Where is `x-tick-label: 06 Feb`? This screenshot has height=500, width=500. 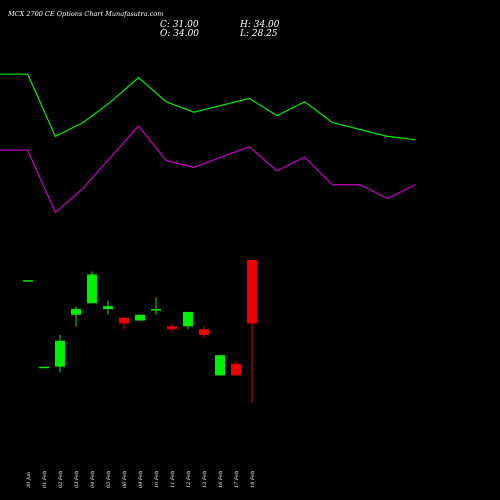
x-tick-label: 06 Feb is located at coordinates (125, 479).